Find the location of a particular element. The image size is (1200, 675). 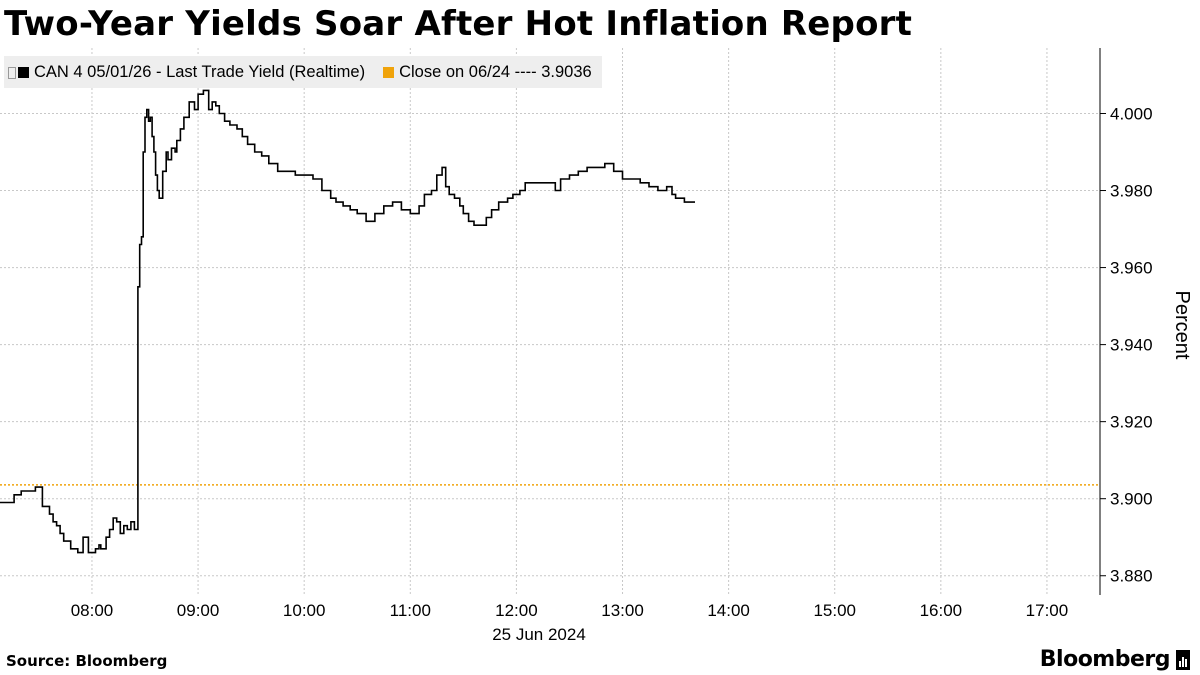

x-tick-label: 12:00 is located at coordinates (516, 610).